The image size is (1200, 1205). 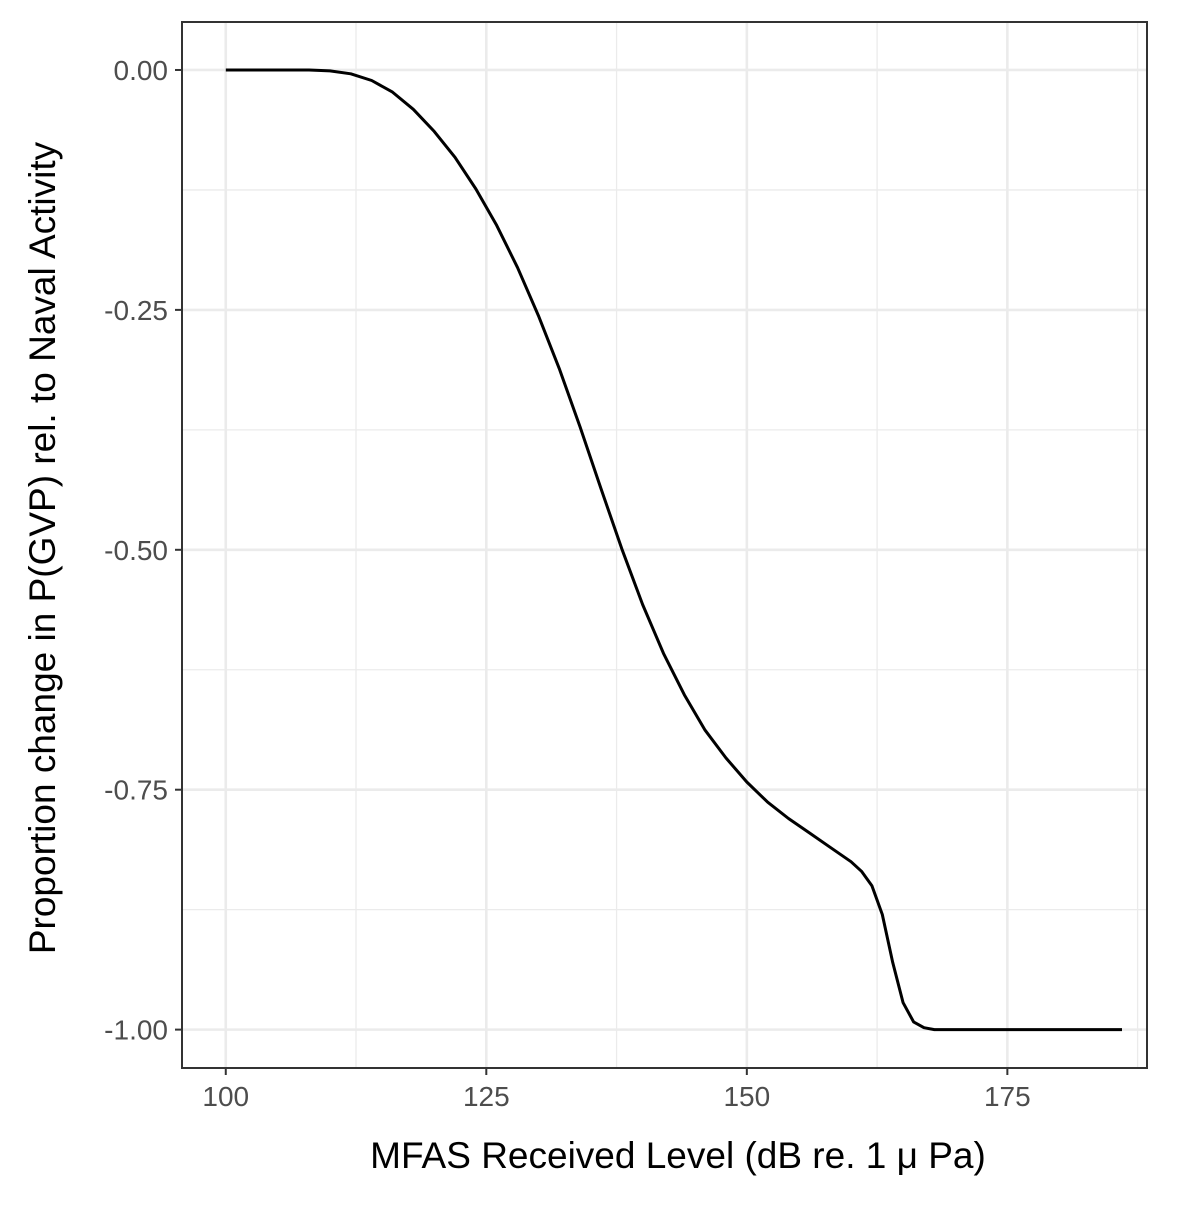 What do you see at coordinates (136, 550) in the screenshot?
I see `y-tick-label: -0.50` at bounding box center [136, 550].